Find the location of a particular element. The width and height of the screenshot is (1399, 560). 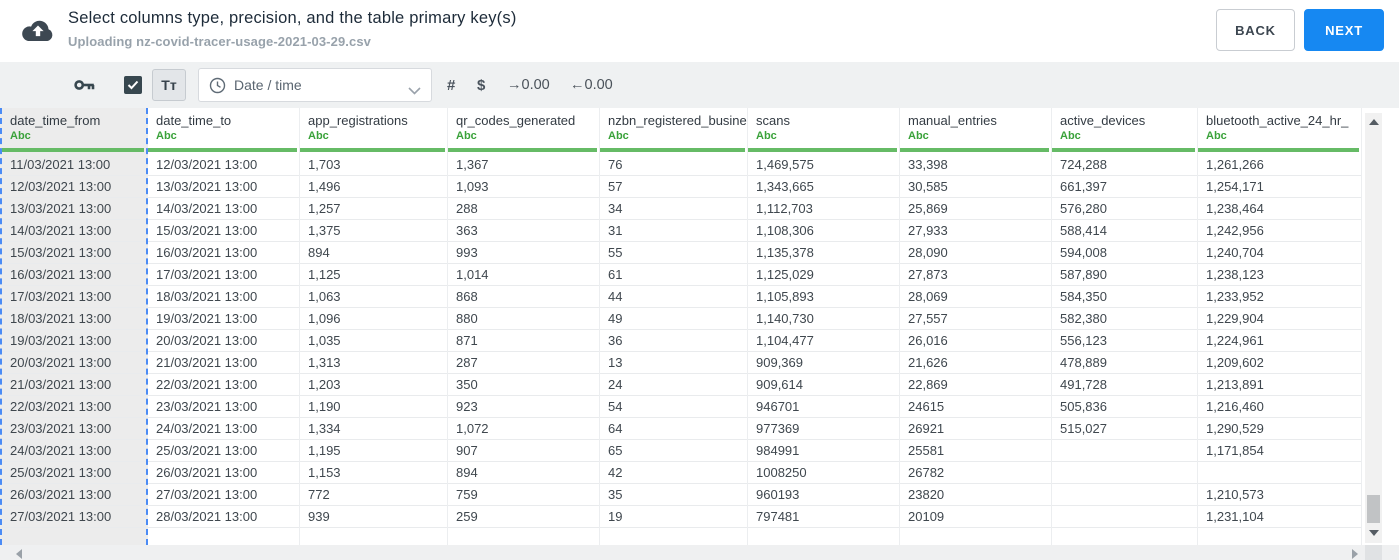

table-cell: 1,125 is located at coordinates (373, 275).